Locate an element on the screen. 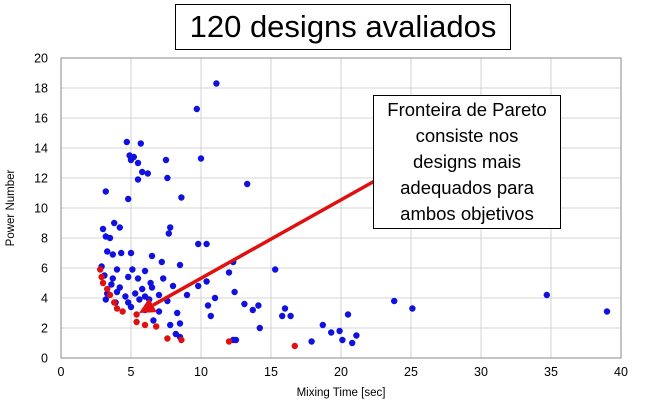 This screenshot has width=645, height=406. x-tick-label: 20 is located at coordinates (341, 372).